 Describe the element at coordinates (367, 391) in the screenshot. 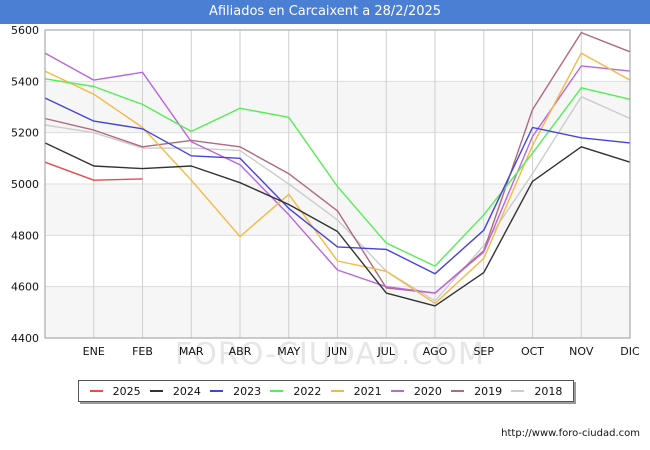

I see `legend-label-2021: 2021` at that location.